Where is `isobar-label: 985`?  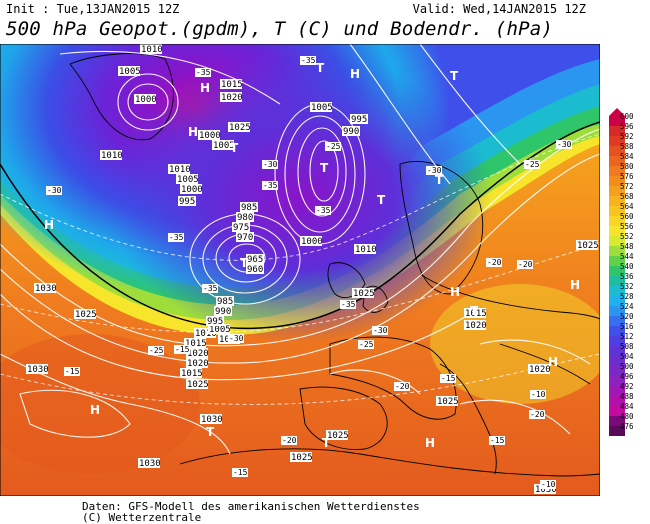 isobar-label: 985 is located at coordinates (249, 208).